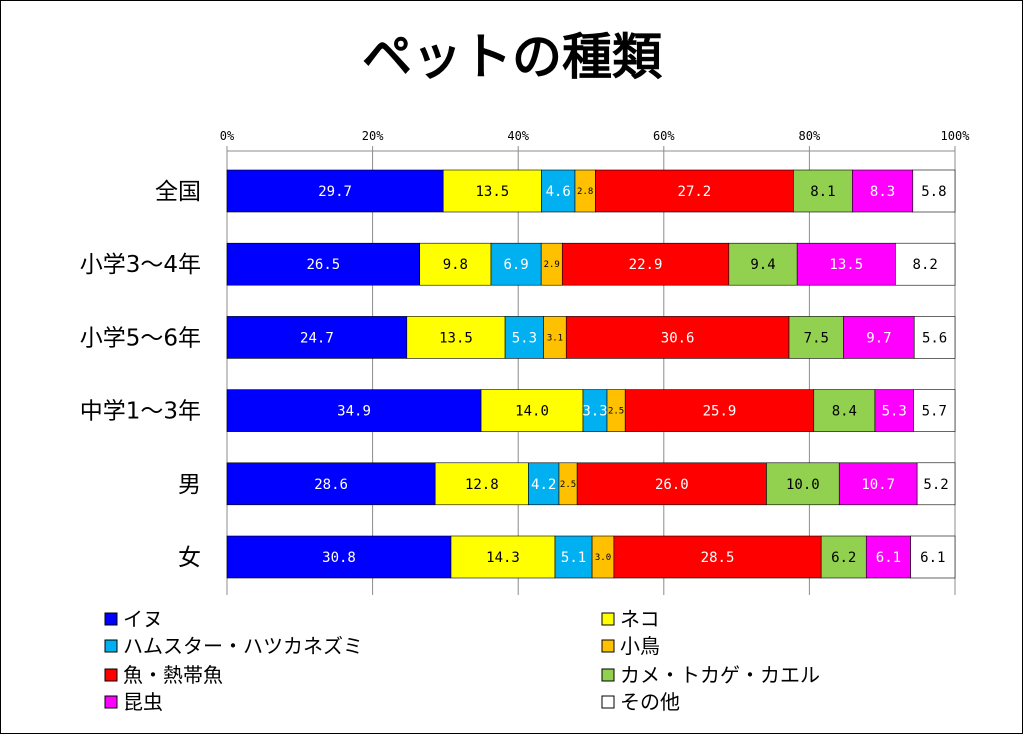  Describe the element at coordinates (720, 675) in the screenshot. I see `legend-label: カメ・トカゲ・カエル` at that location.